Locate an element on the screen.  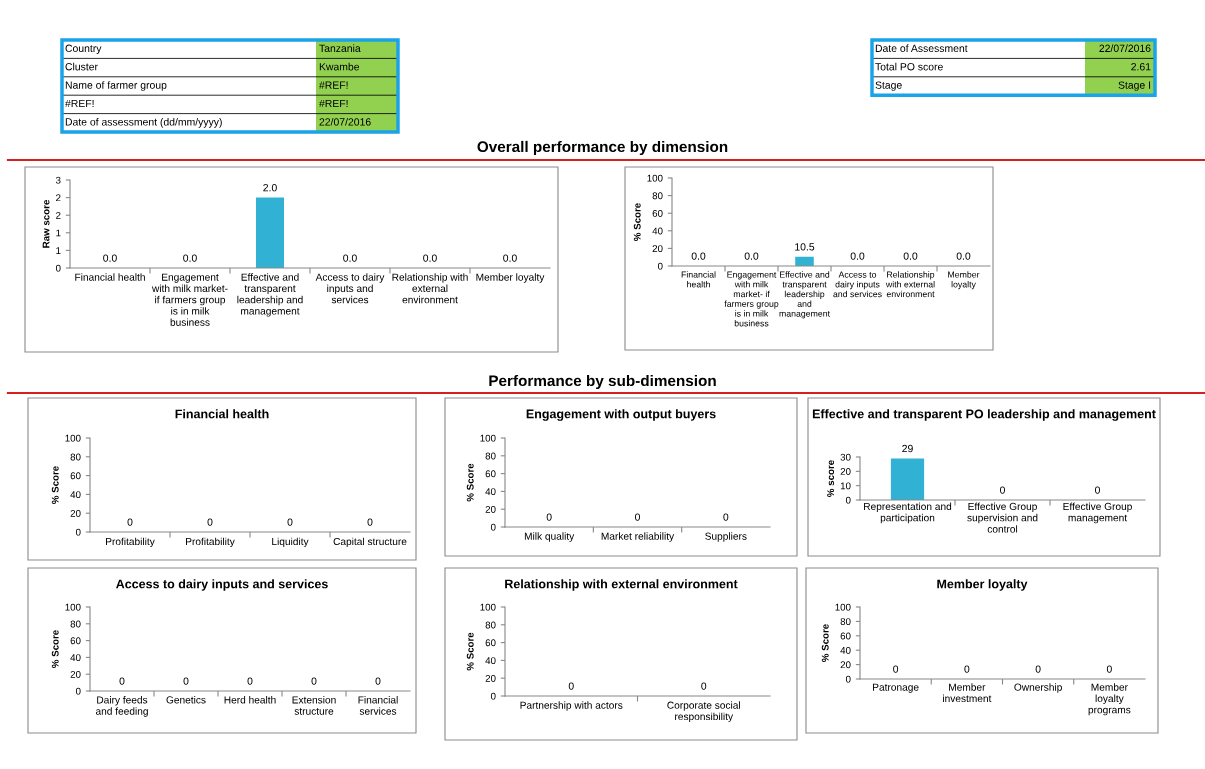
chart-title: Member loyalty is located at coordinates (982, 585).